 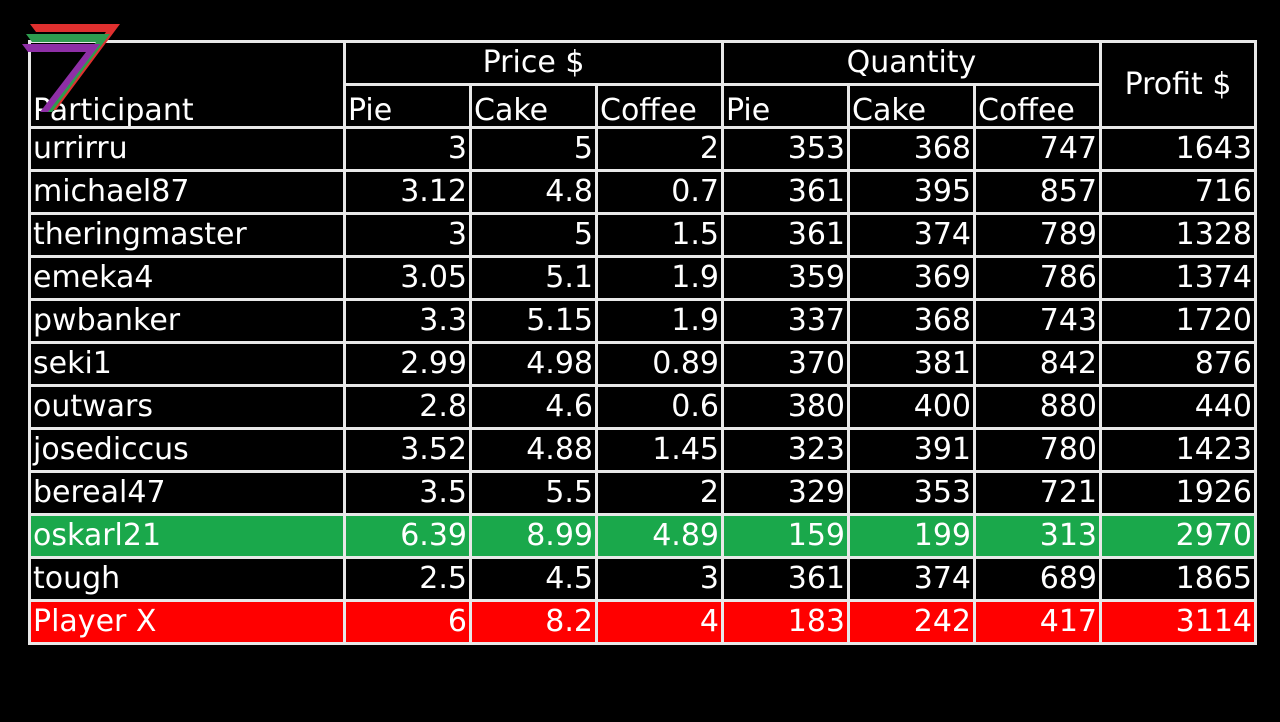 I want to click on price-coffee-cell: 0.6, so click(x=659, y=407).